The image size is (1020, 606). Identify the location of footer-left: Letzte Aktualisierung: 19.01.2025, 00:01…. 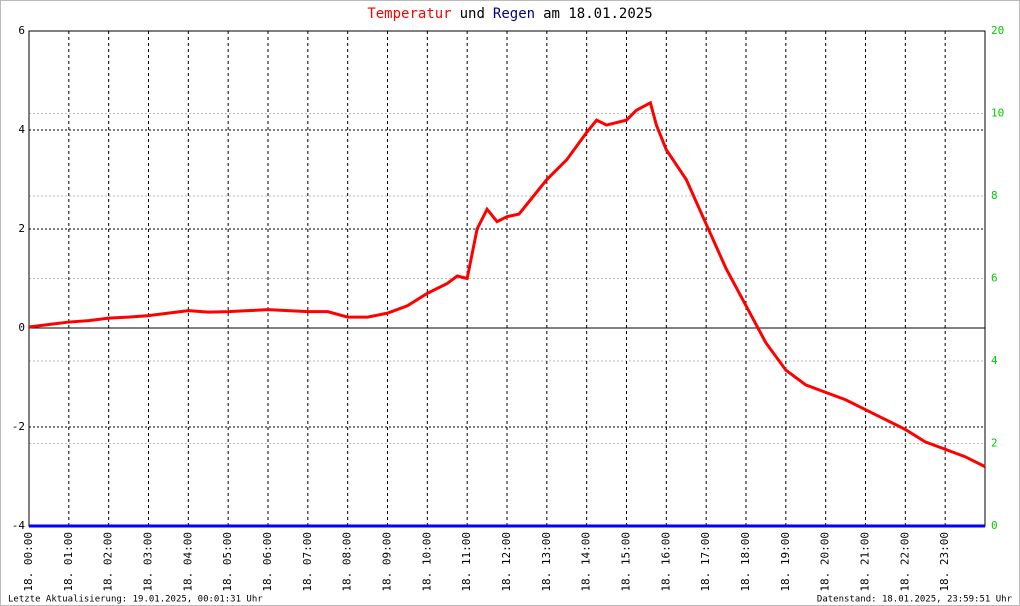
(135, 600).